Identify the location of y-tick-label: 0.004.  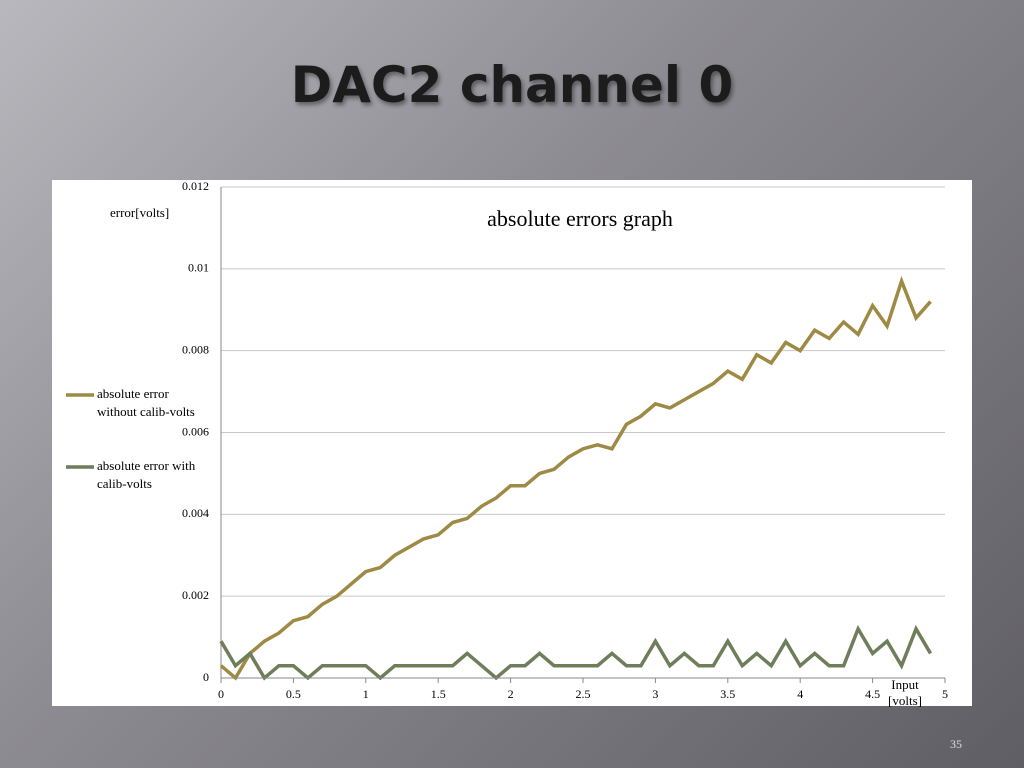
(195, 513).